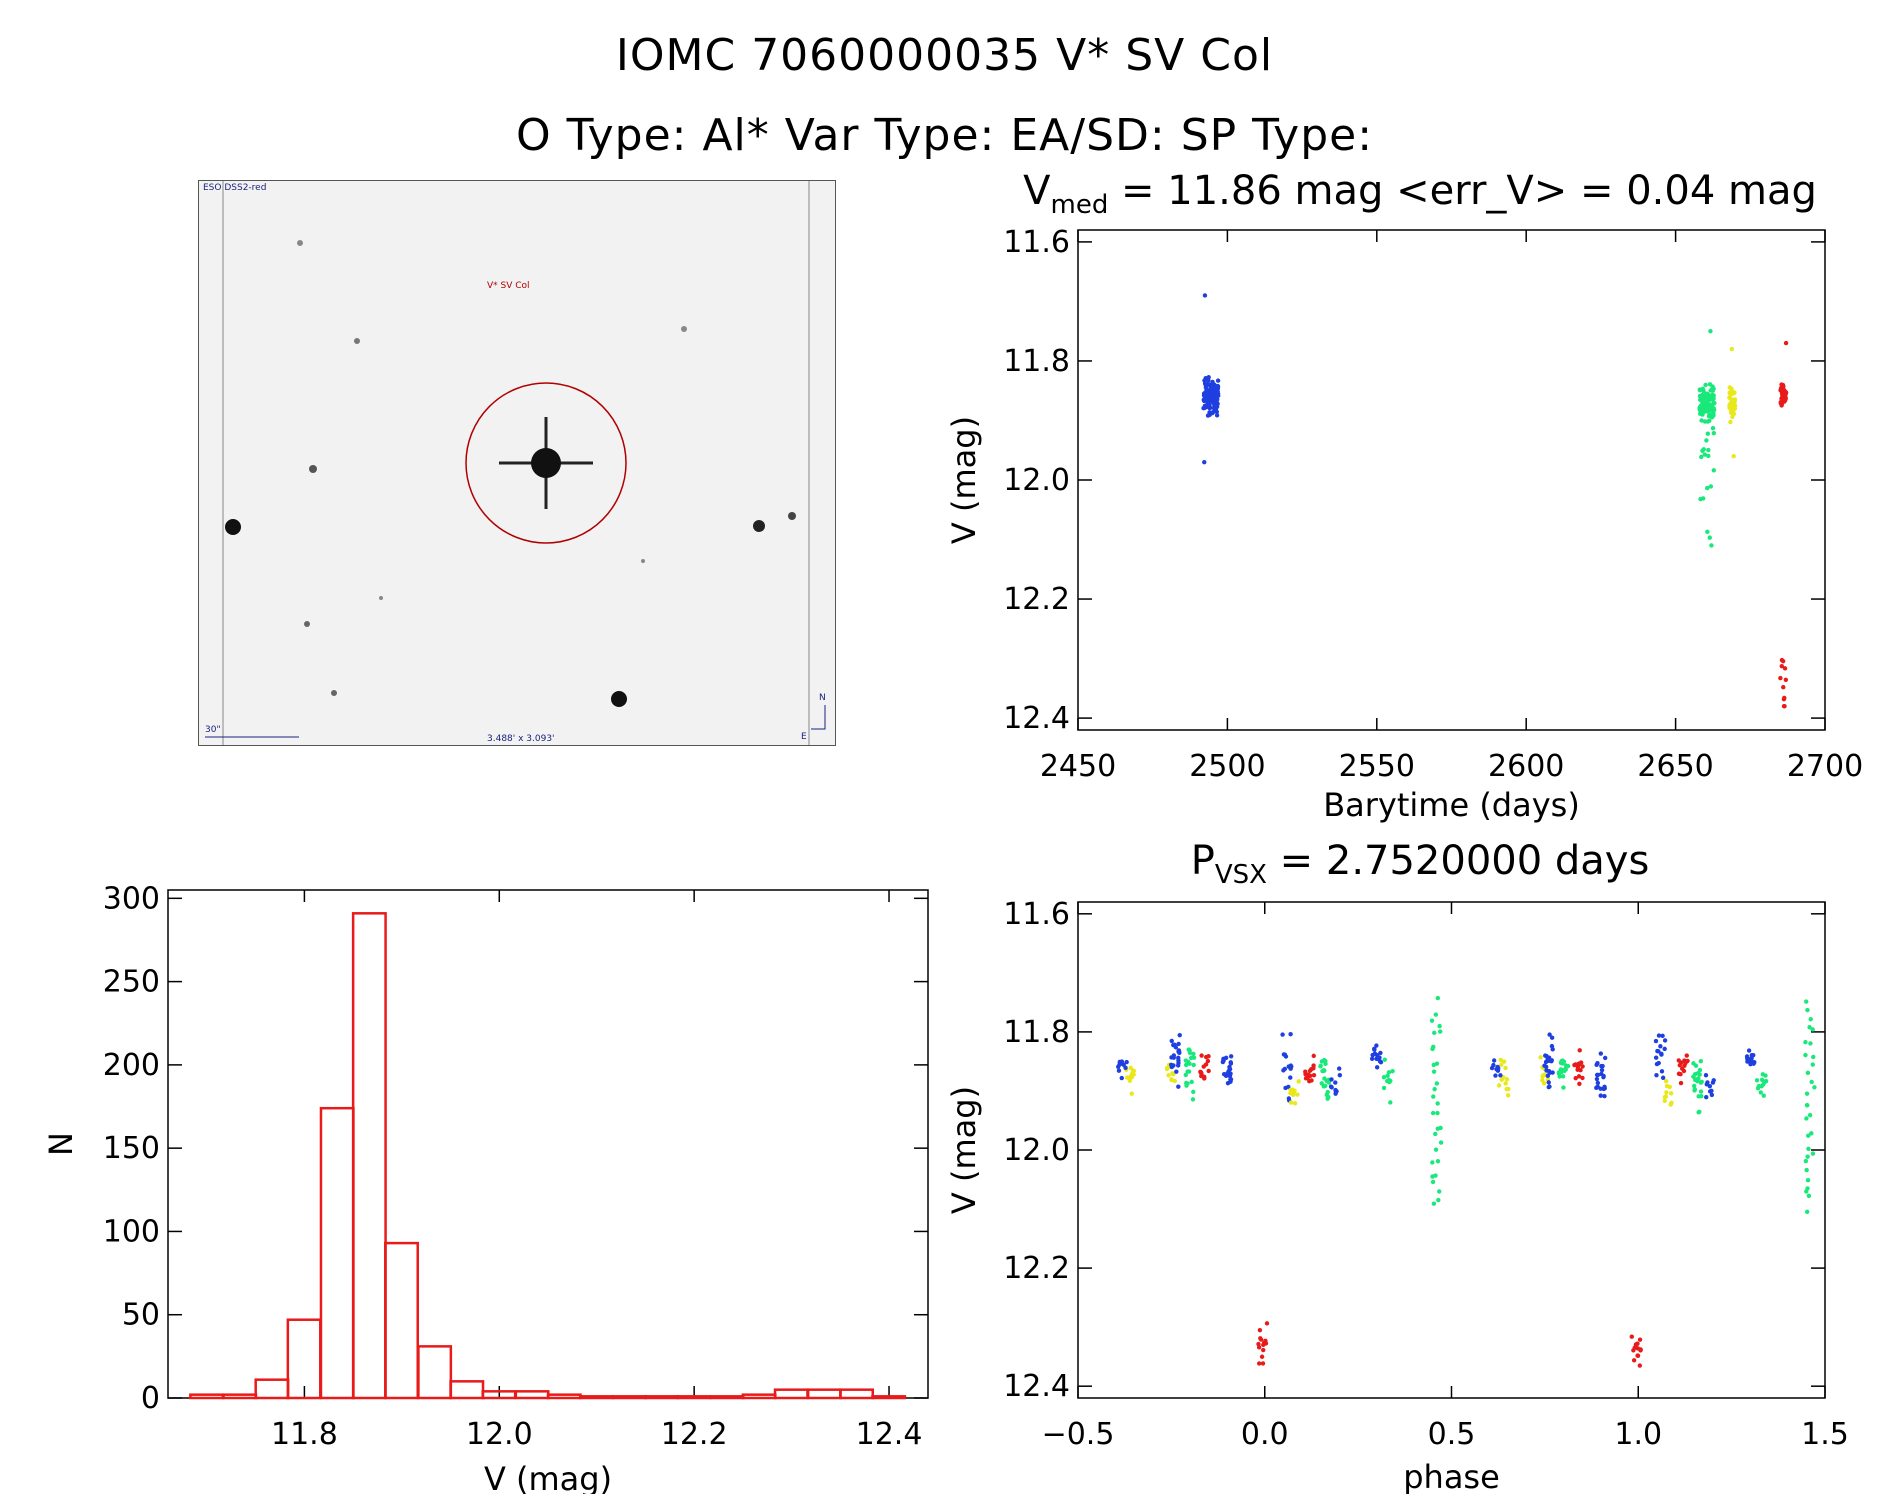  Describe the element at coordinates (131, 898) in the screenshot. I see `hist-ytick-label: 300` at that location.